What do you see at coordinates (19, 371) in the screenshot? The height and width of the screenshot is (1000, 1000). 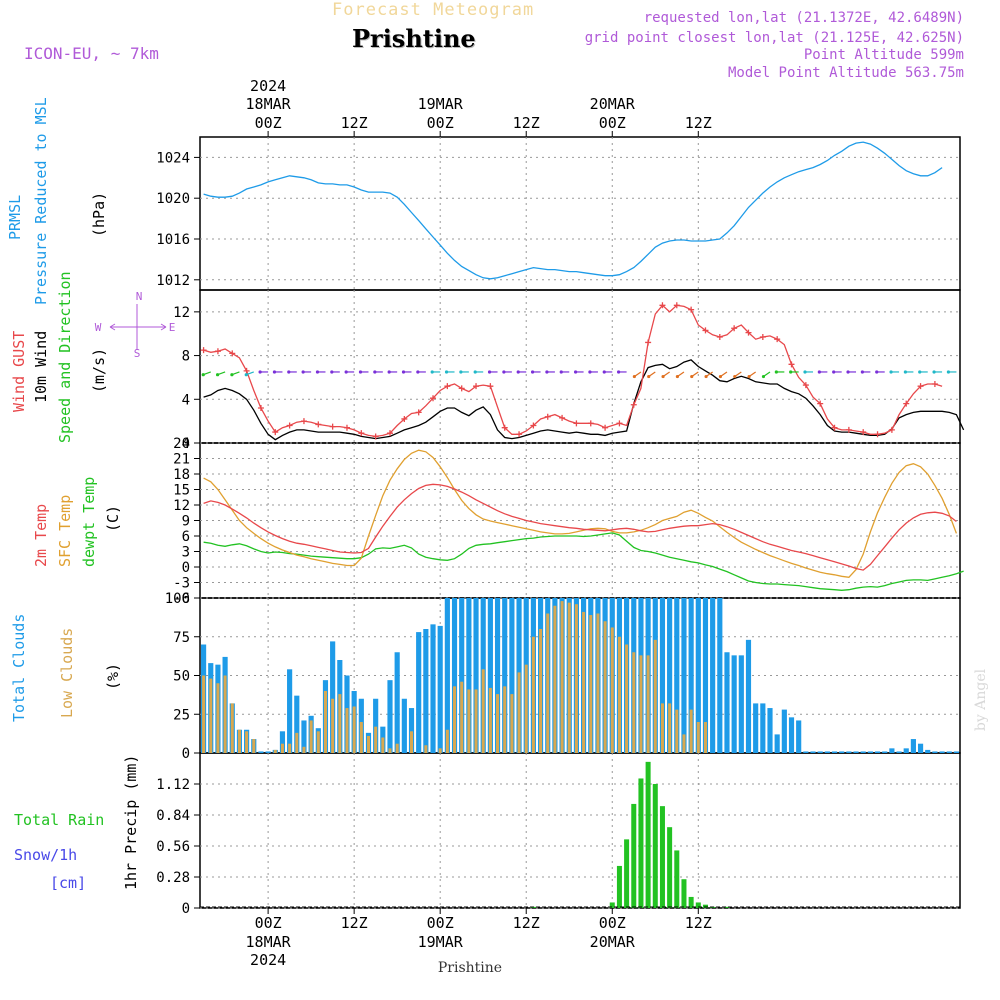 I see `wind-gust-label: Wind GUST` at bounding box center [19, 371].